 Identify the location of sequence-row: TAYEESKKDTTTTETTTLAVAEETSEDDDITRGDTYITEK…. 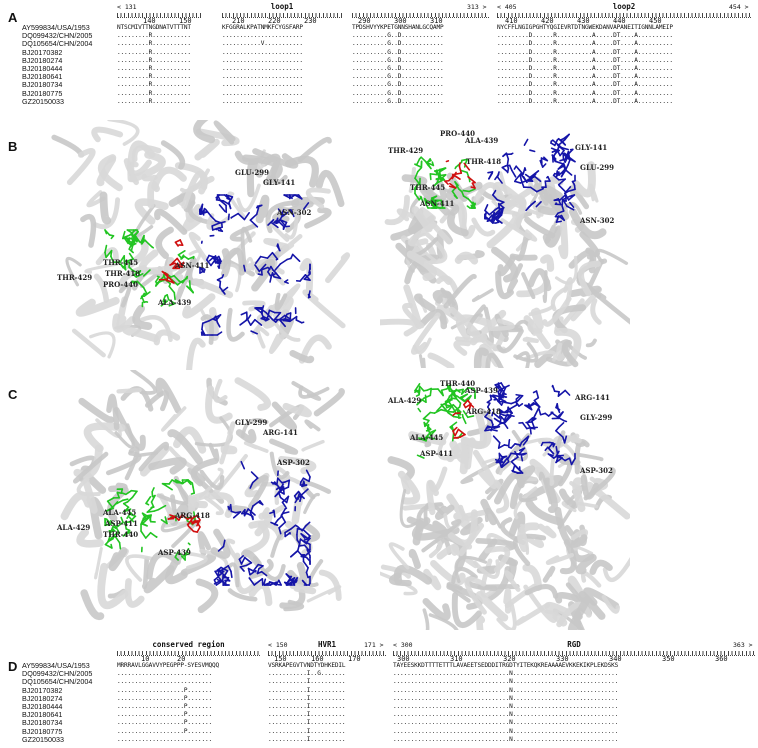
(506, 665).